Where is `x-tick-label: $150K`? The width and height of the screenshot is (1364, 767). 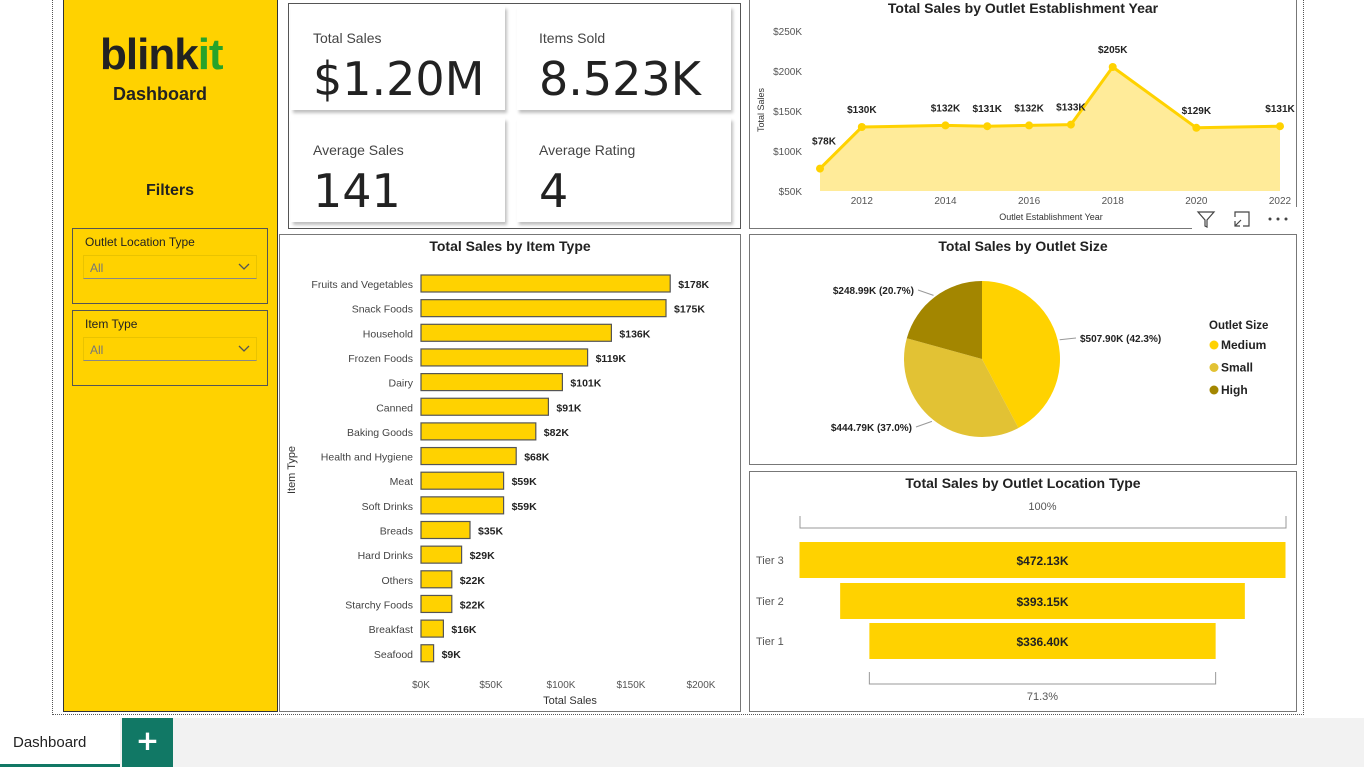 x-tick-label: $150K is located at coordinates (631, 685).